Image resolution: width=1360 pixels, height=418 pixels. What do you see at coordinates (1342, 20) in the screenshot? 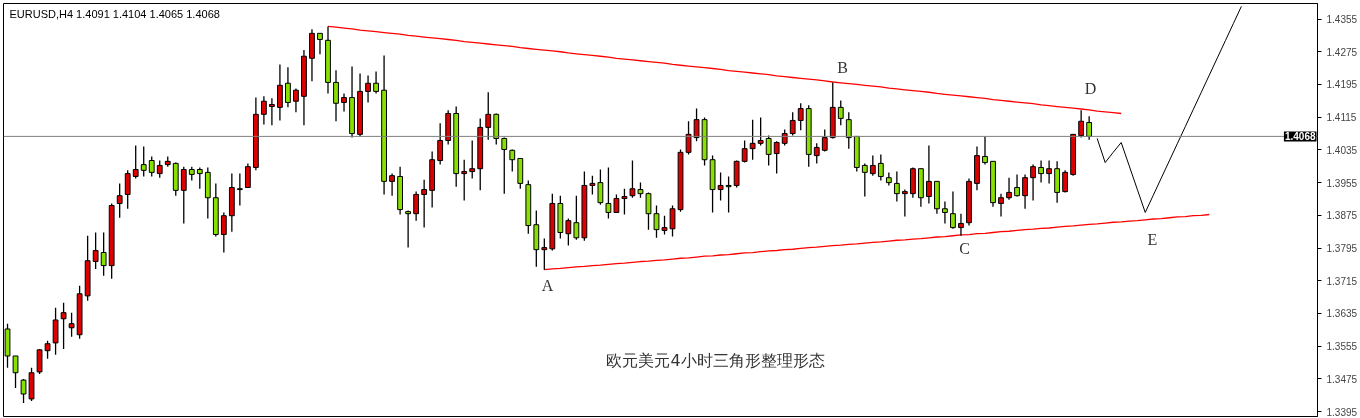
I see `y-tick-label: 1.4355` at bounding box center [1342, 20].